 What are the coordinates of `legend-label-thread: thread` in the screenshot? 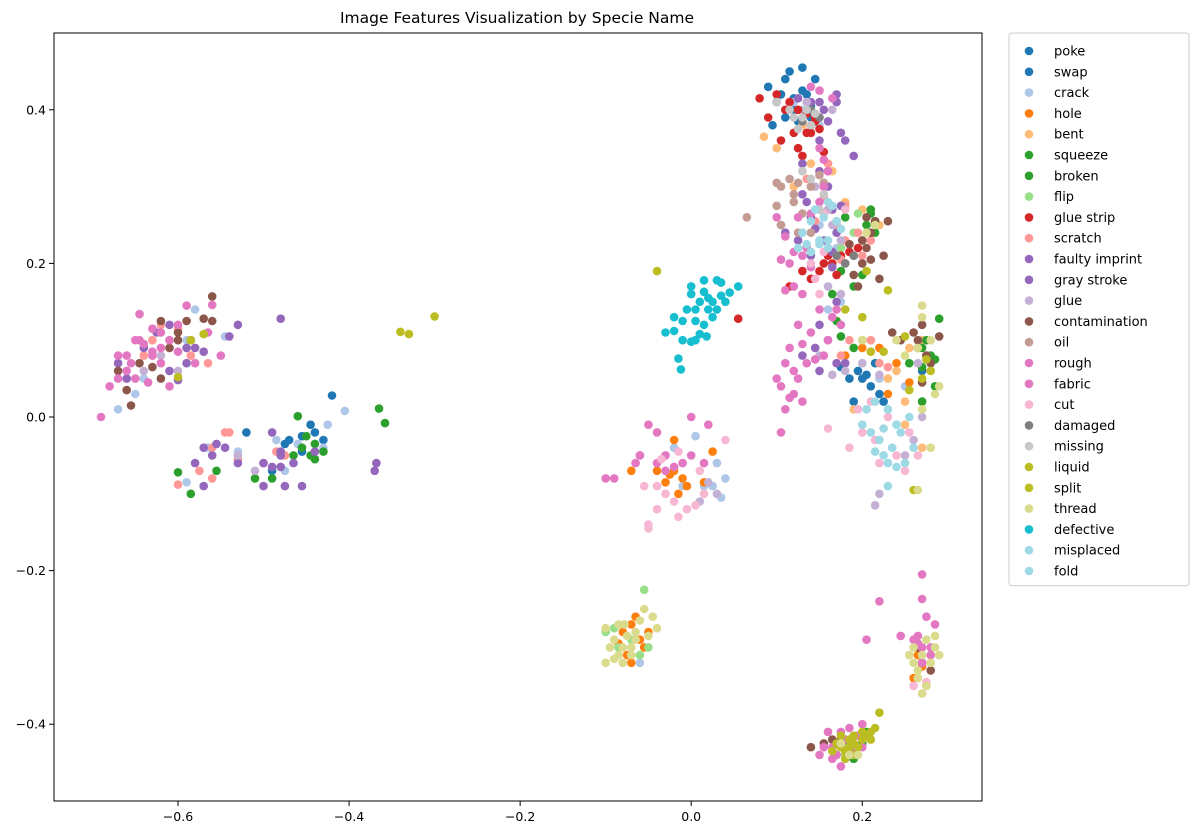 It's located at (1075, 509).